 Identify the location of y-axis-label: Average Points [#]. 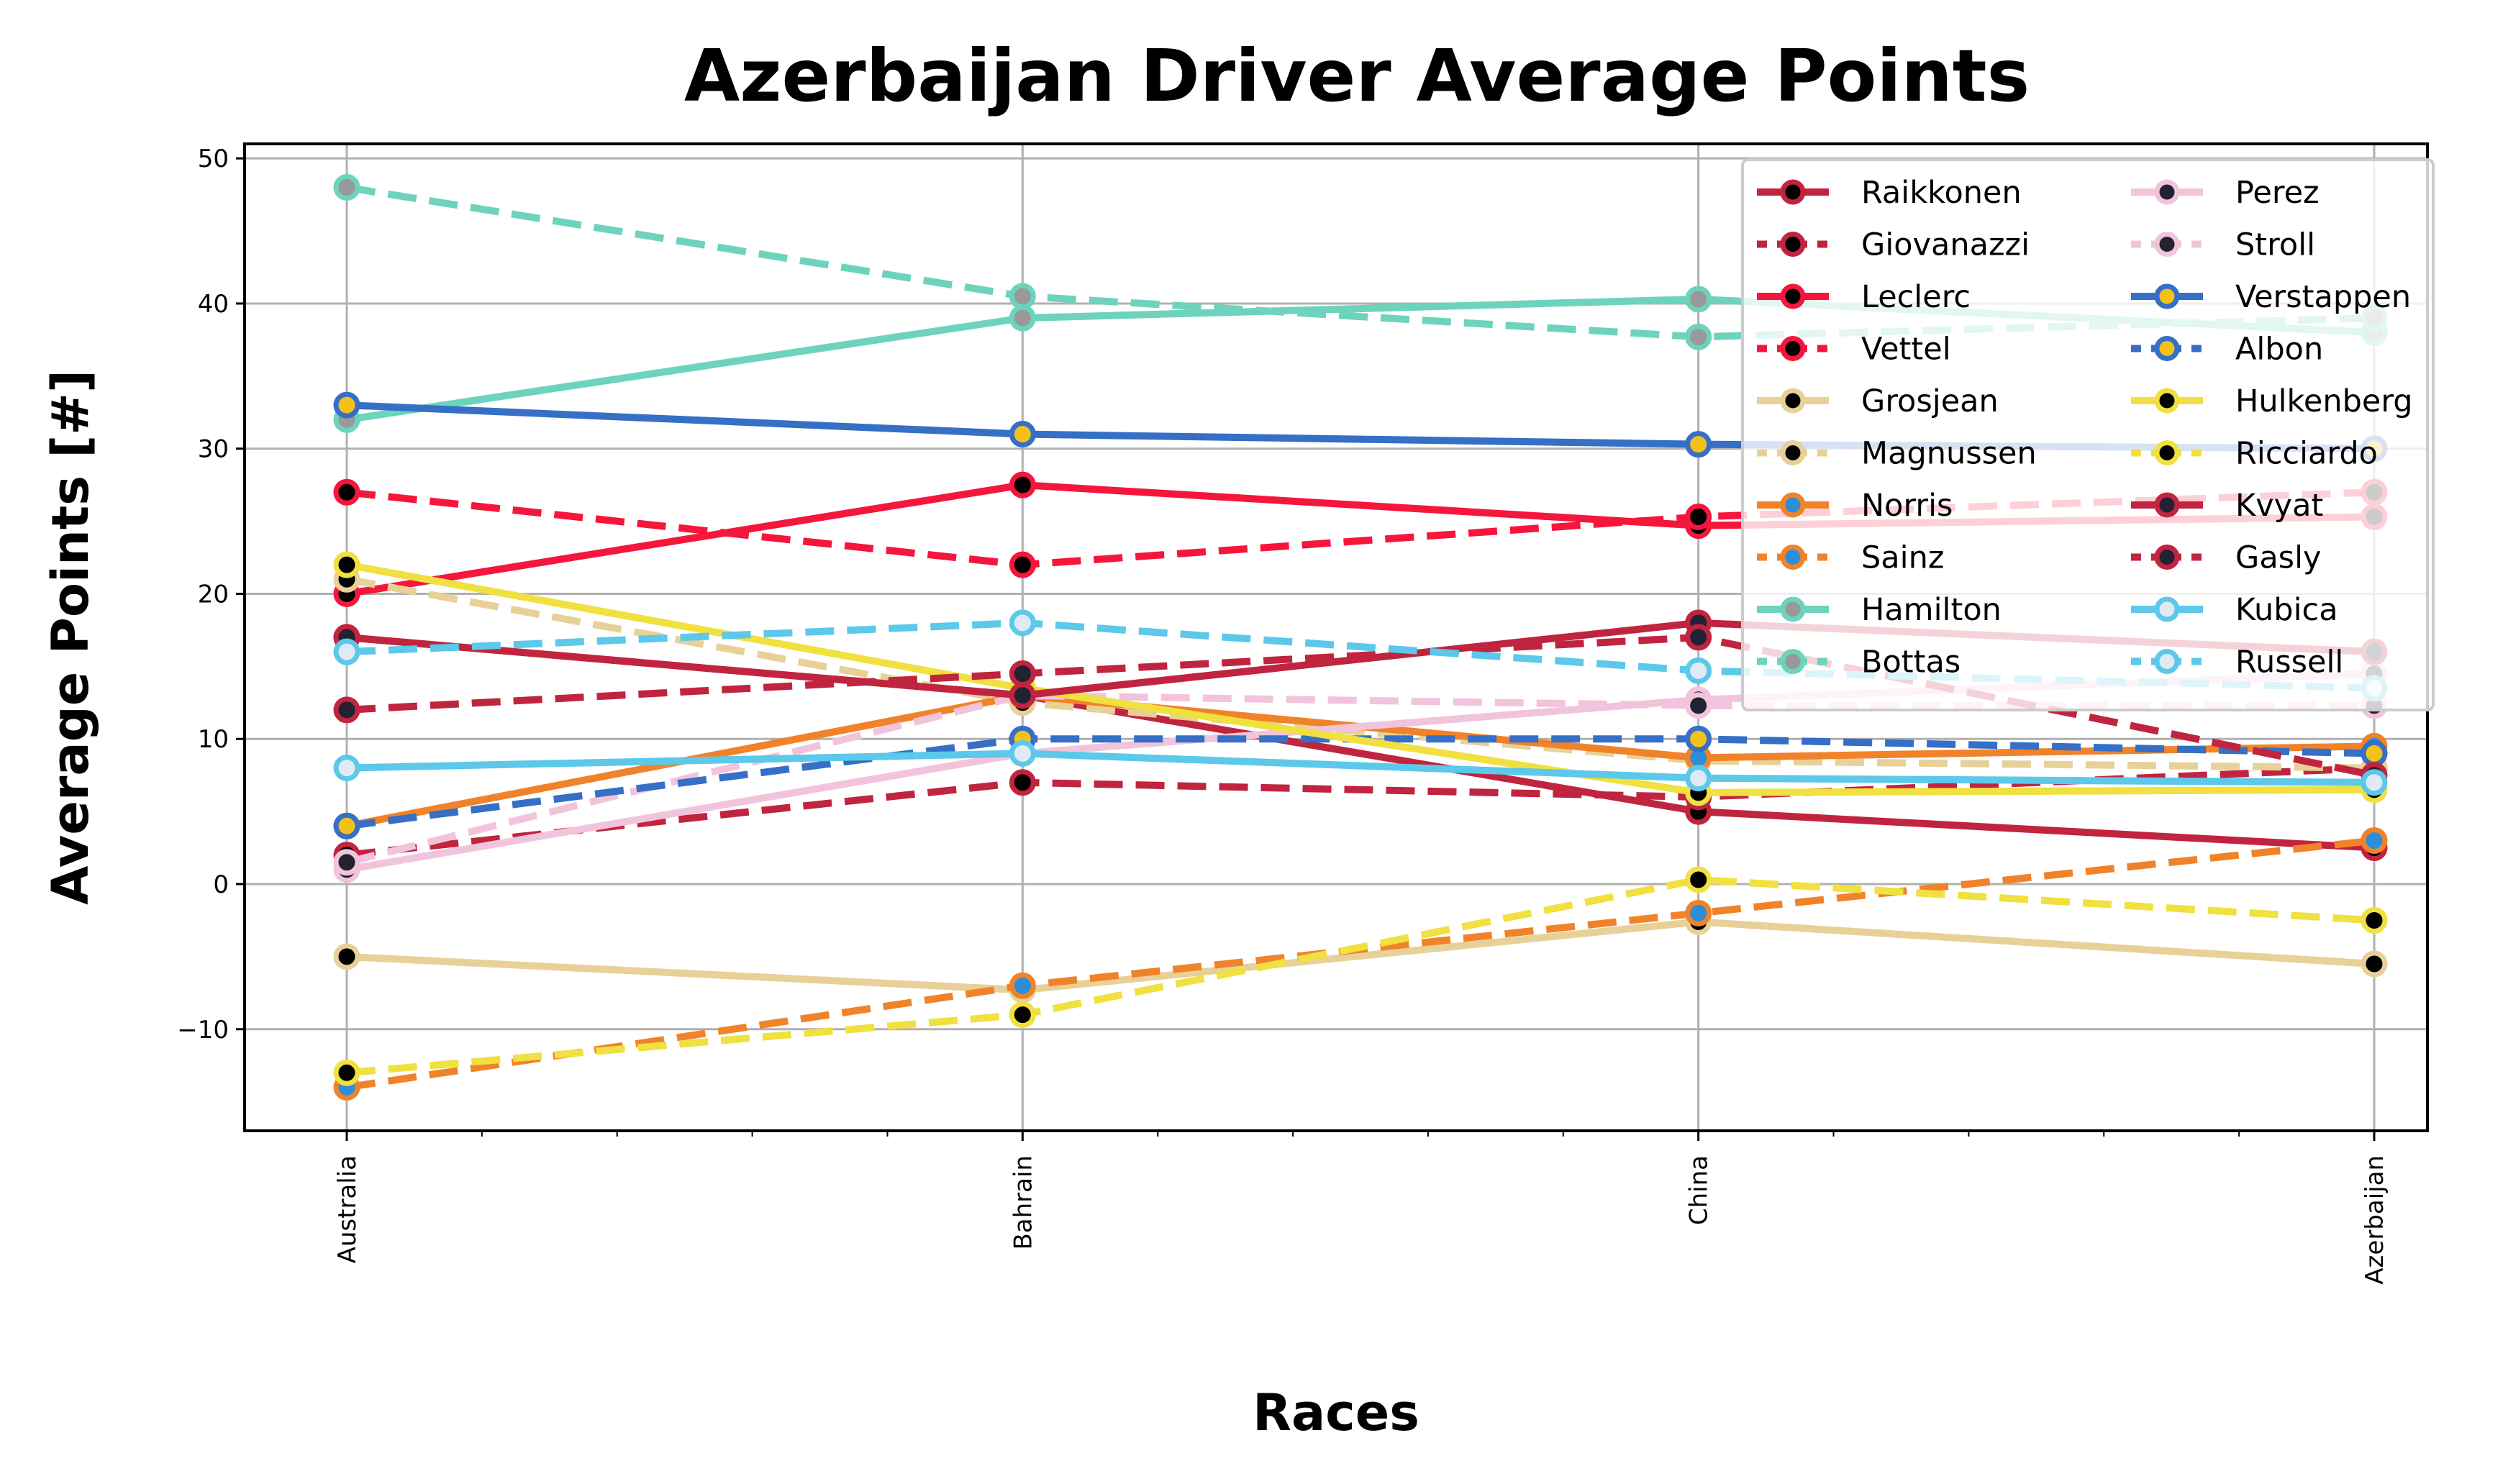
(70, 637).